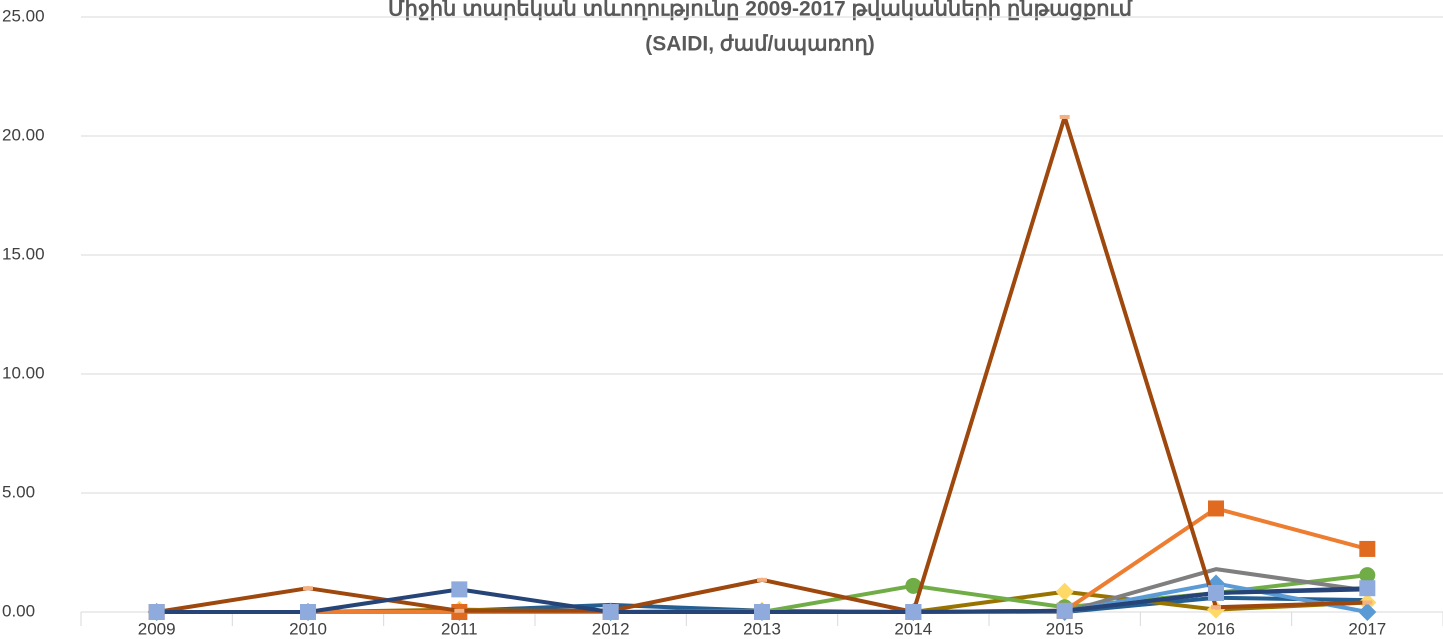  I want to click on x-tick-label: 2012, so click(611, 628).